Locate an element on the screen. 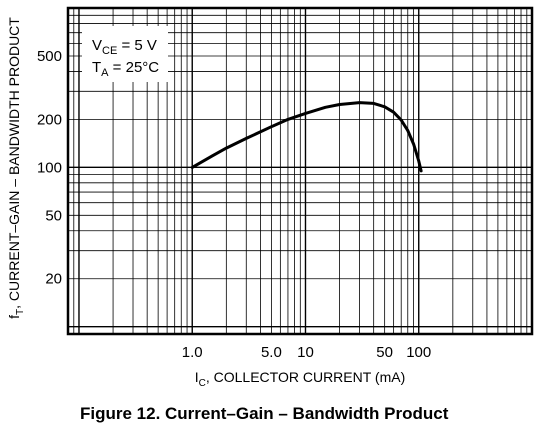 The height and width of the screenshot is (432, 542). series-line is located at coordinates (306, 137).